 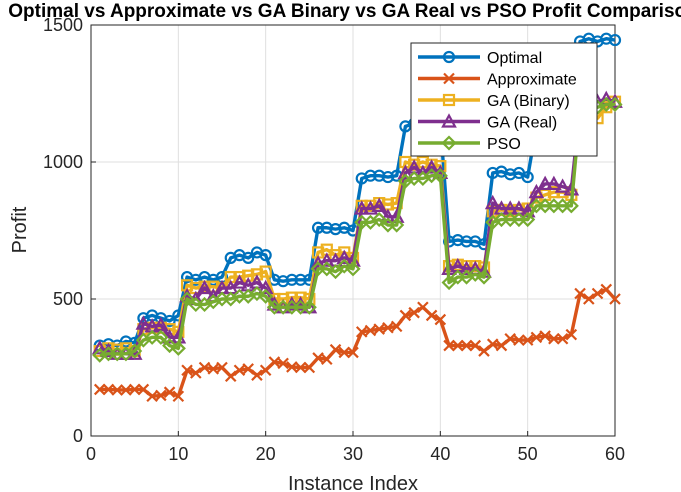 What do you see at coordinates (514, 58) in the screenshot?
I see `legend-label: Optimal` at bounding box center [514, 58].